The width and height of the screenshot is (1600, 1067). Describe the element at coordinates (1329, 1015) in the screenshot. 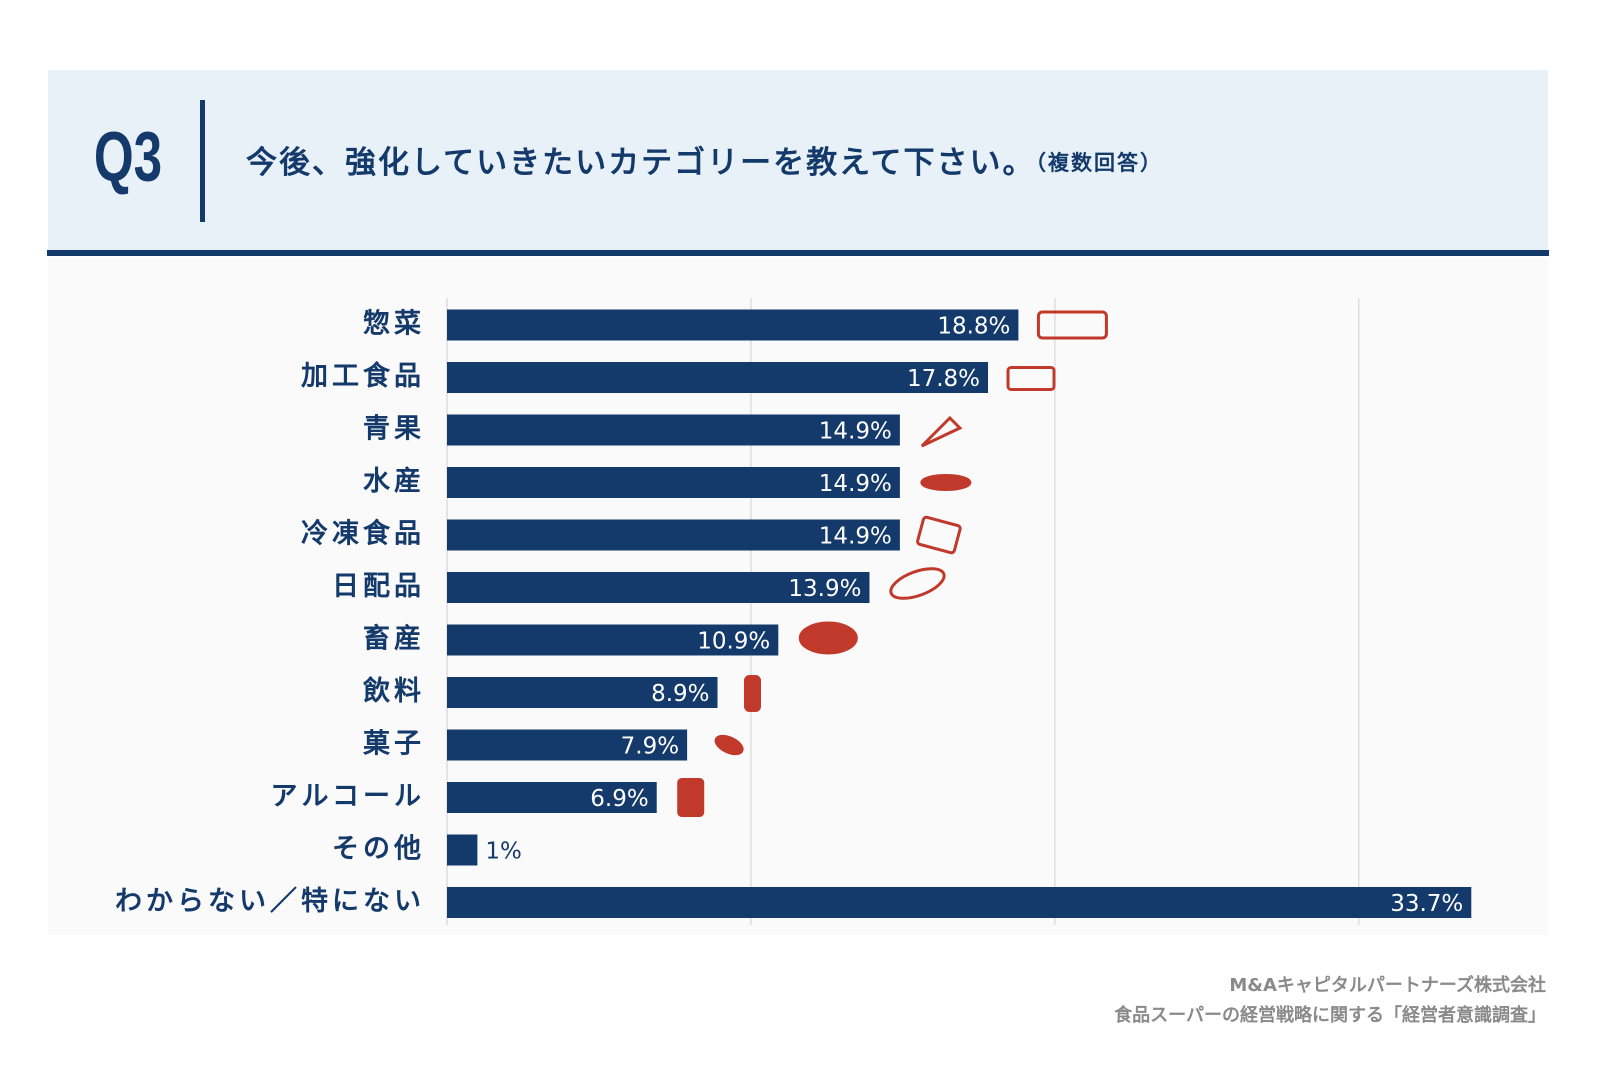

I see `footer-source: 食品スーパーの経営戦略に関する「経営者意識調査」` at that location.